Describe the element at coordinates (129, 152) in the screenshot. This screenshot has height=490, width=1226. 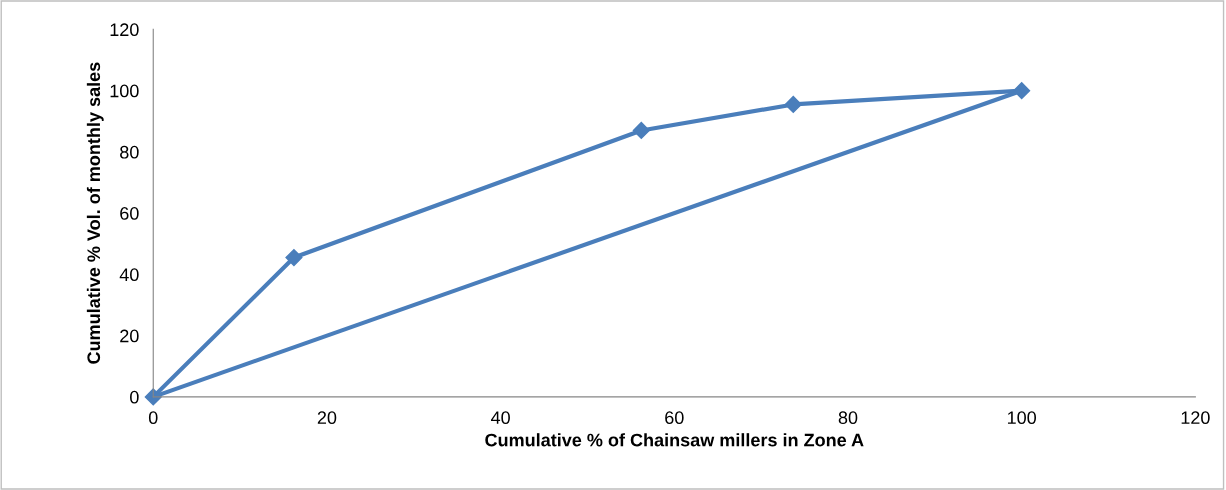
I see `y-tick-label: 80` at that location.